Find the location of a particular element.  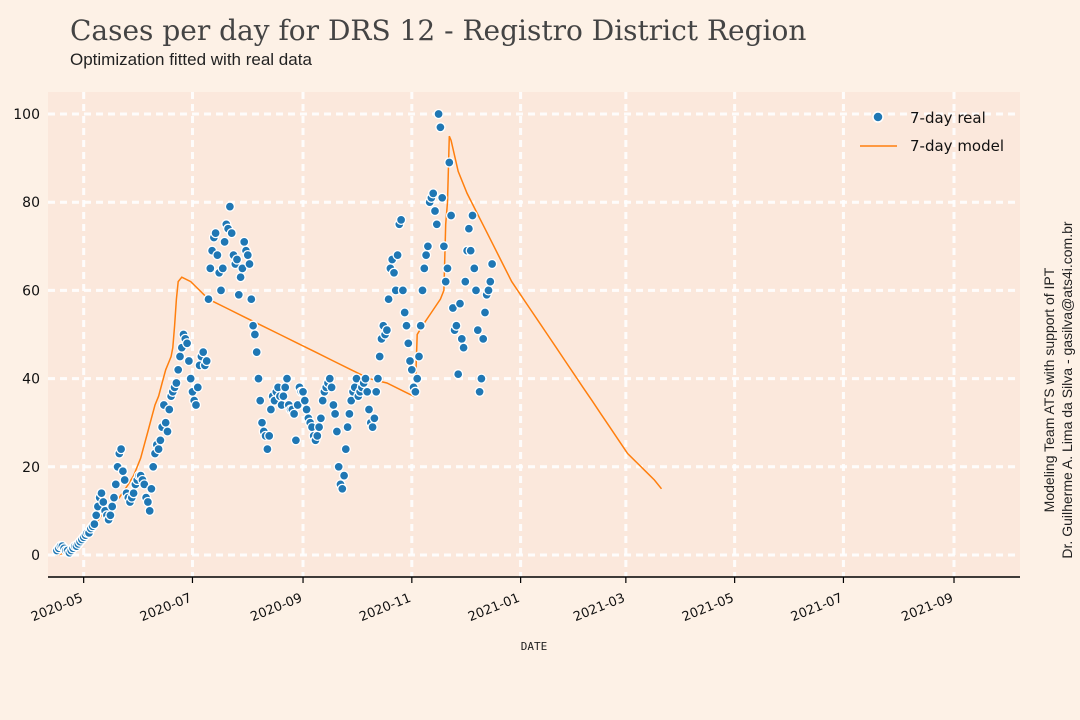

x-tick-label: 2020-09 is located at coordinates (277, 608).